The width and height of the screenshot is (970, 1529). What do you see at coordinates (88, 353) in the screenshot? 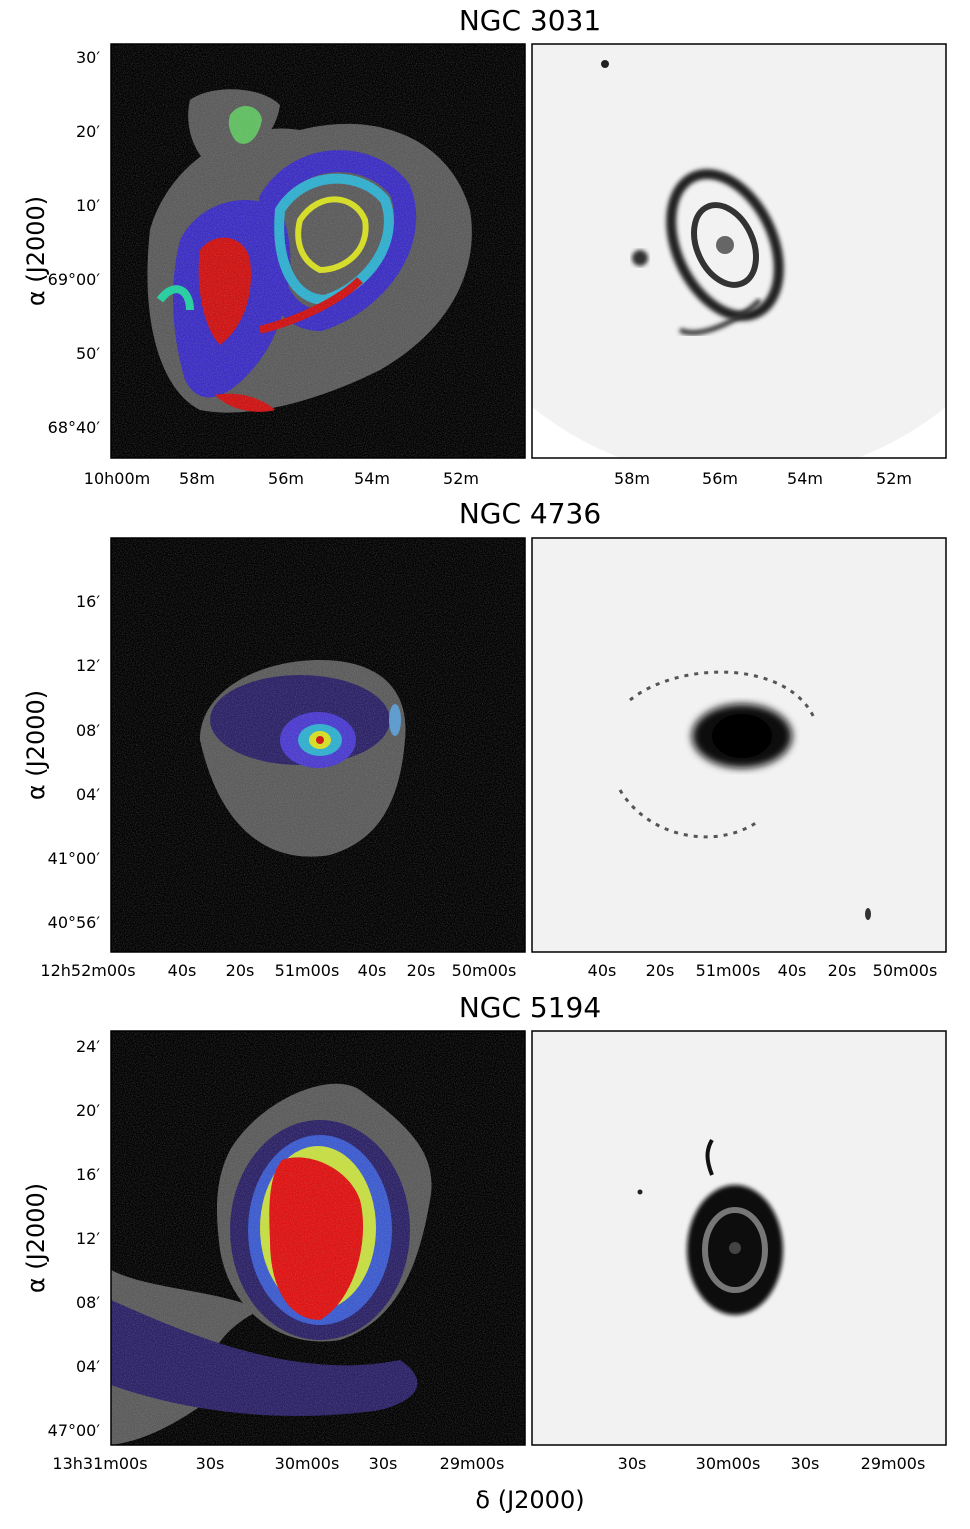
I see `y-tick: 50′` at bounding box center [88, 353].